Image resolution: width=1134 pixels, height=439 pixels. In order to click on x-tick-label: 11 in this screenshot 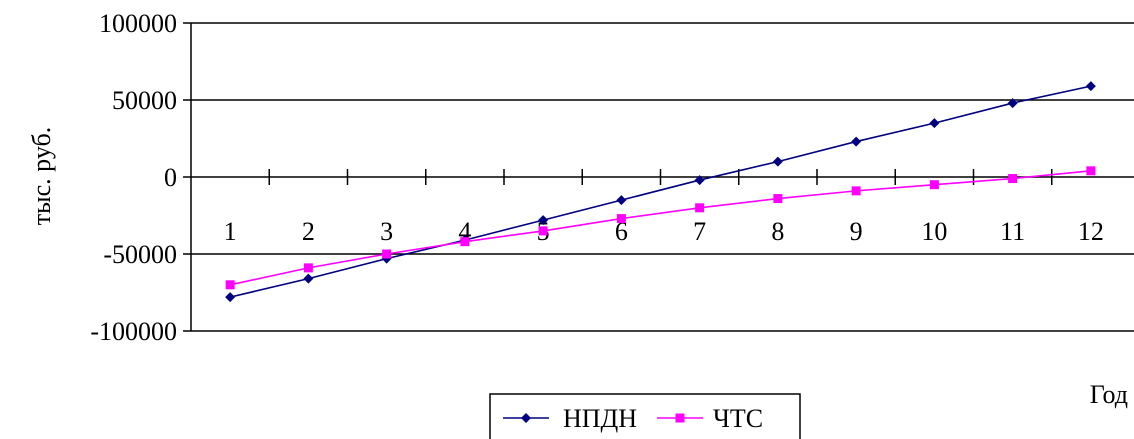, I will do `click(1012, 231)`.